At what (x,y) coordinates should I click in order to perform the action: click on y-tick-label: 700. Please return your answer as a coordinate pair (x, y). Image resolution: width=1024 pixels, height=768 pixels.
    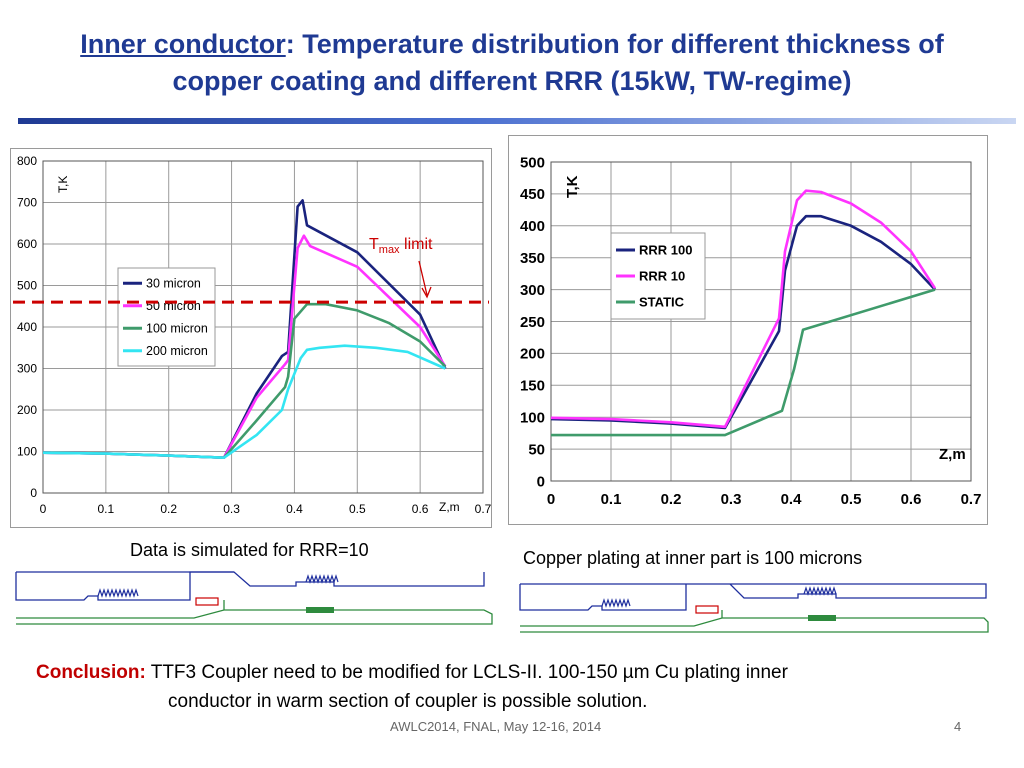
    Looking at the image, I should click on (27, 203).